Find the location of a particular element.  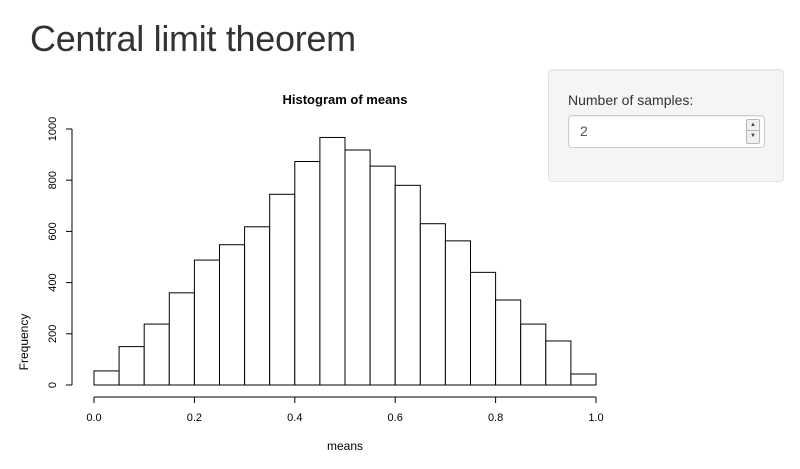

samples-stepper: ▲ ▼ is located at coordinates (753, 131).